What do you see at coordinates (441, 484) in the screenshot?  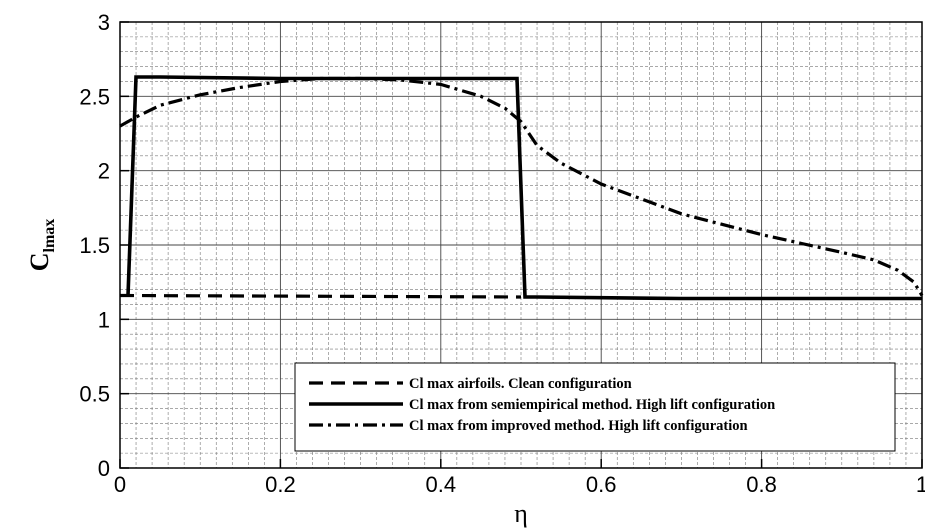 I see `x-tick-label: 0.4` at bounding box center [441, 484].